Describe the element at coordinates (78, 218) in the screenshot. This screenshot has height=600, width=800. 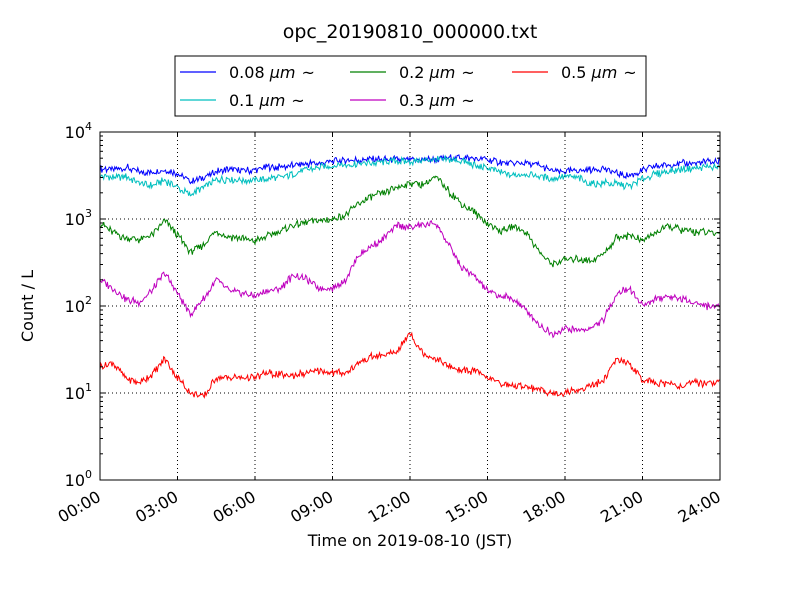
I see `y-tick-label: 10³` at that location.